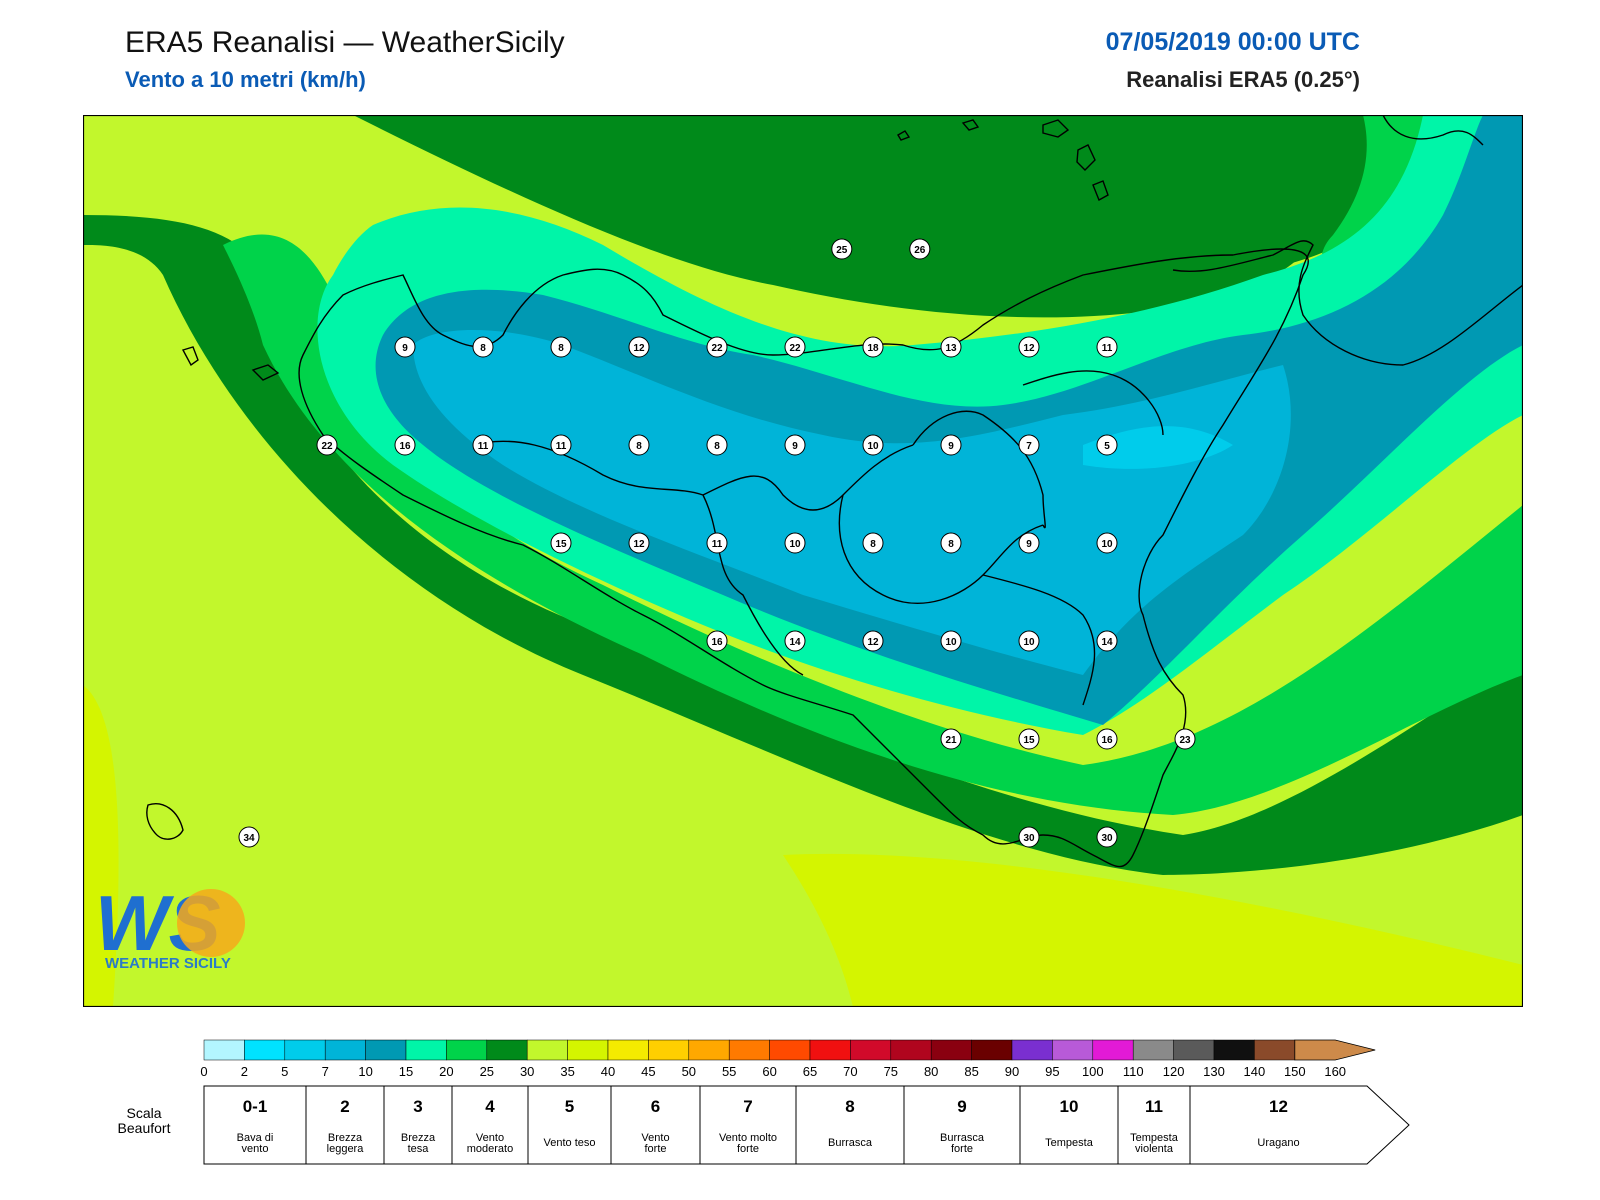 This screenshot has width=1600, height=1200. I want to click on colorbar-tick: 15, so click(406, 1071).